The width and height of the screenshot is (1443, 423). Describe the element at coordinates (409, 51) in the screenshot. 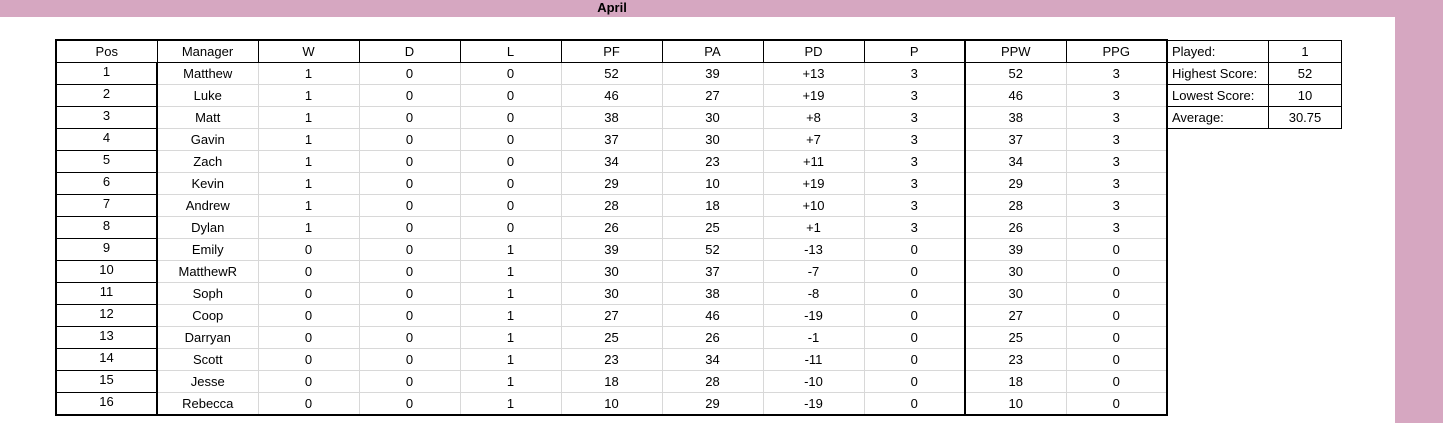

I see `col-header-d: D` at that location.